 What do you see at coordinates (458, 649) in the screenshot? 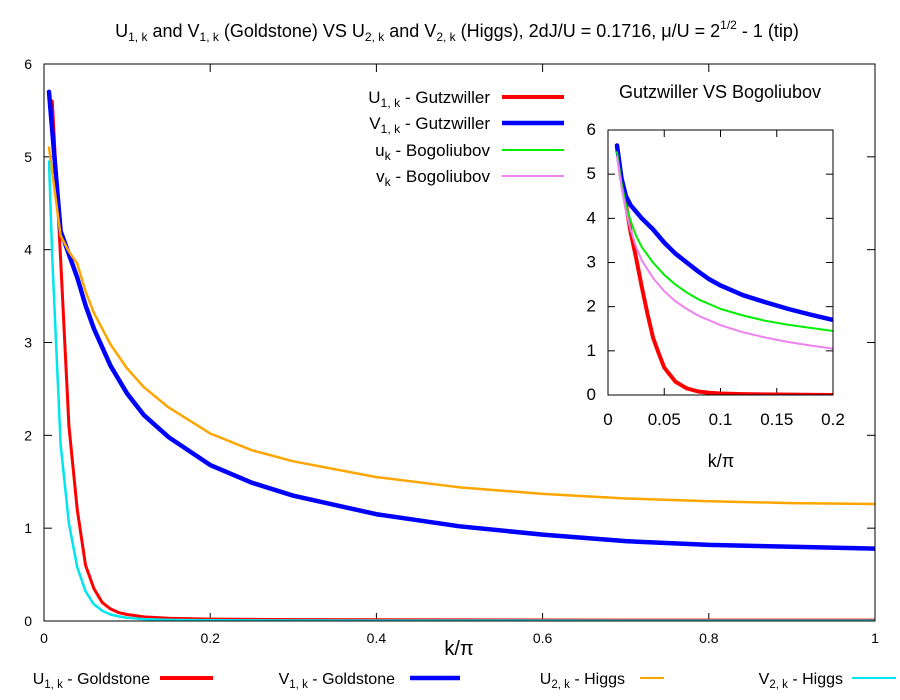
I see `main-x-axis-label: k/π` at bounding box center [458, 649].